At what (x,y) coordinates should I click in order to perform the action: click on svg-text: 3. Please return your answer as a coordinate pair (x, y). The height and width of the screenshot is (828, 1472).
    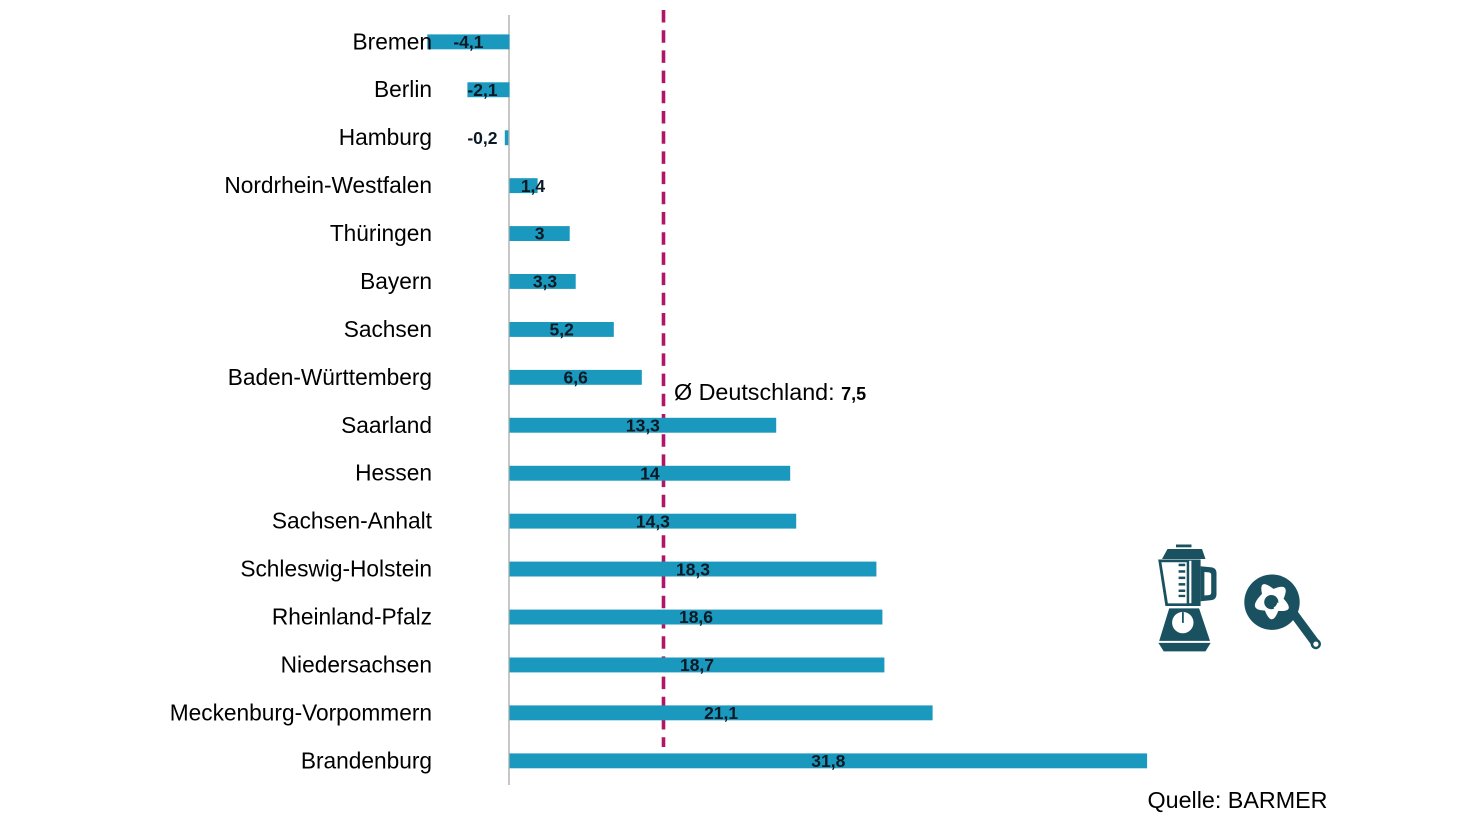
    Looking at the image, I should click on (540, 234).